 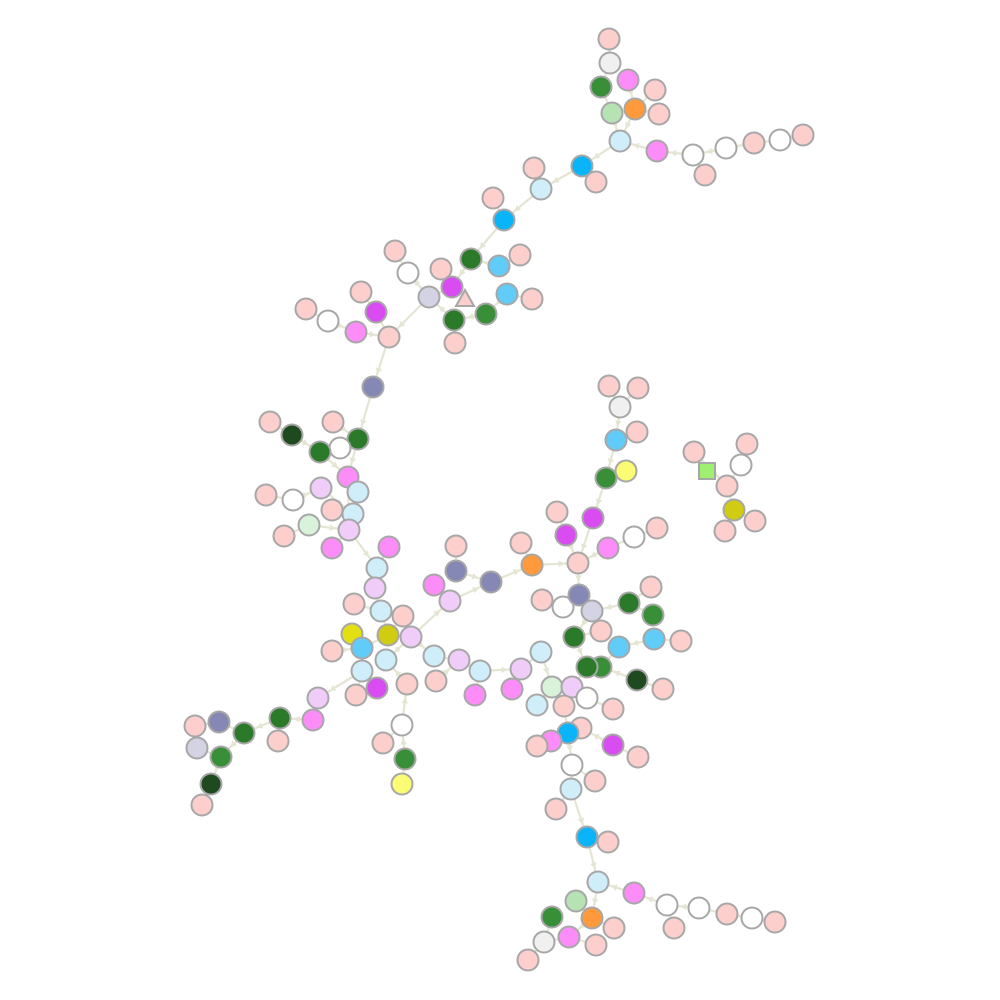 I want to click on square-node, so click(x=707, y=471).